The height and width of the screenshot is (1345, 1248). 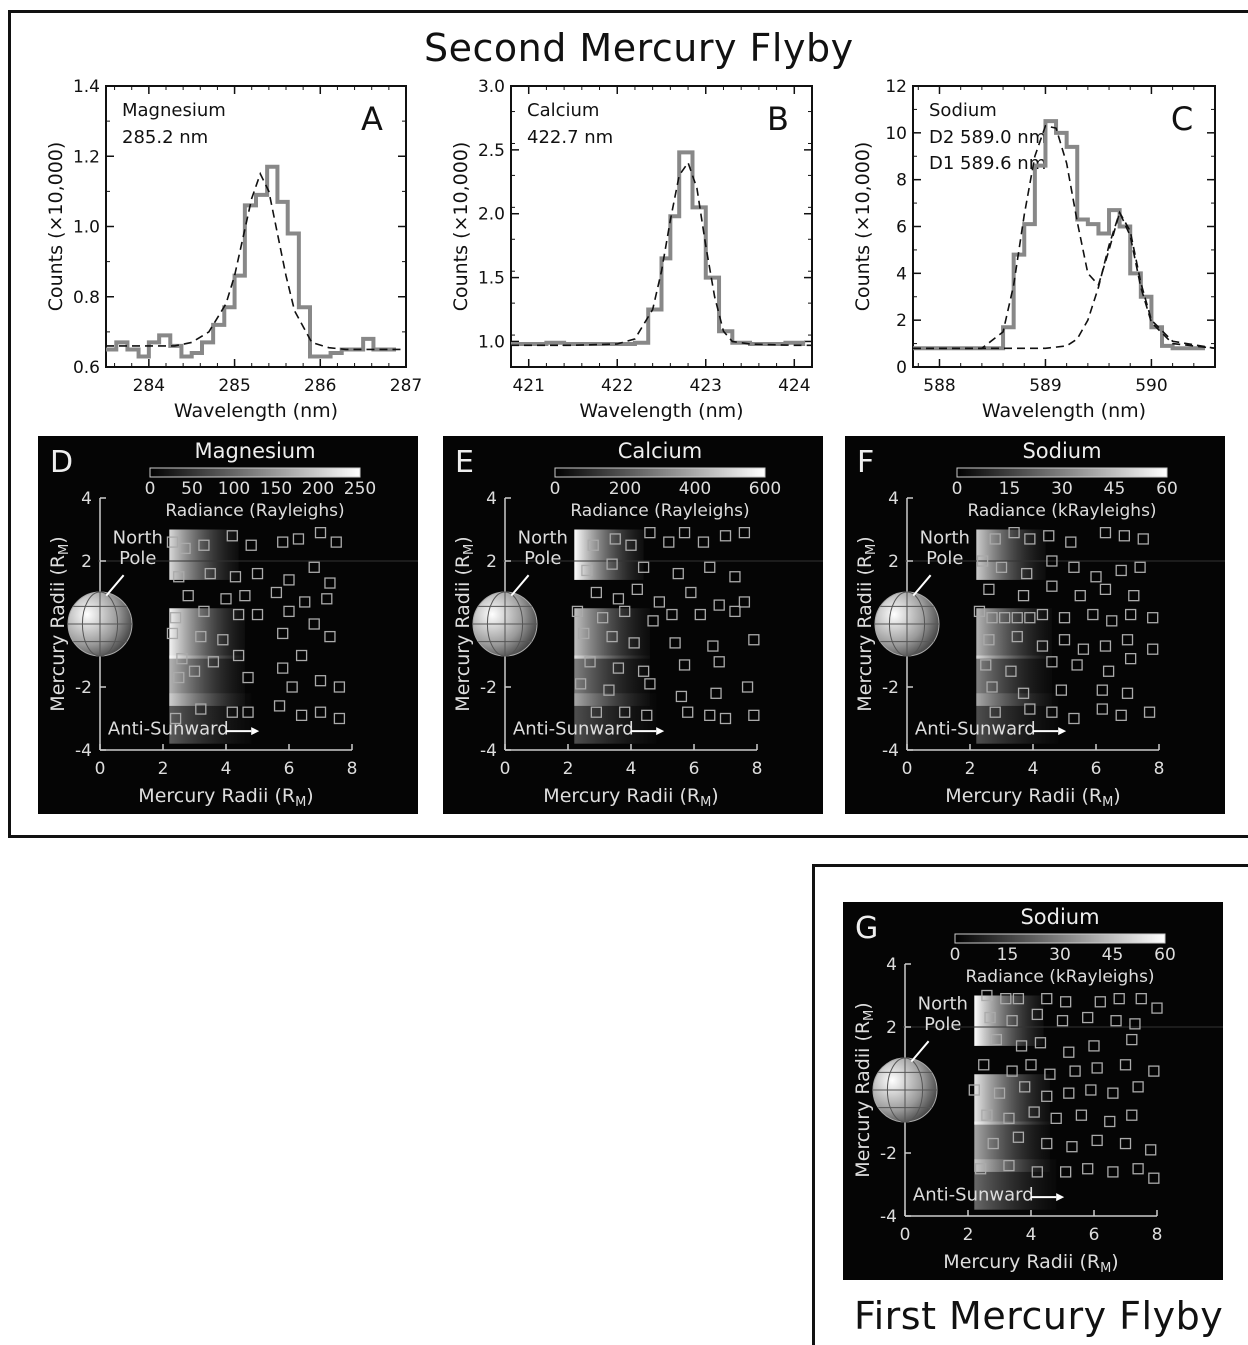 What do you see at coordinates (1167, 489) in the screenshot?
I see `colorbar-tick-label: 60` at bounding box center [1167, 489].